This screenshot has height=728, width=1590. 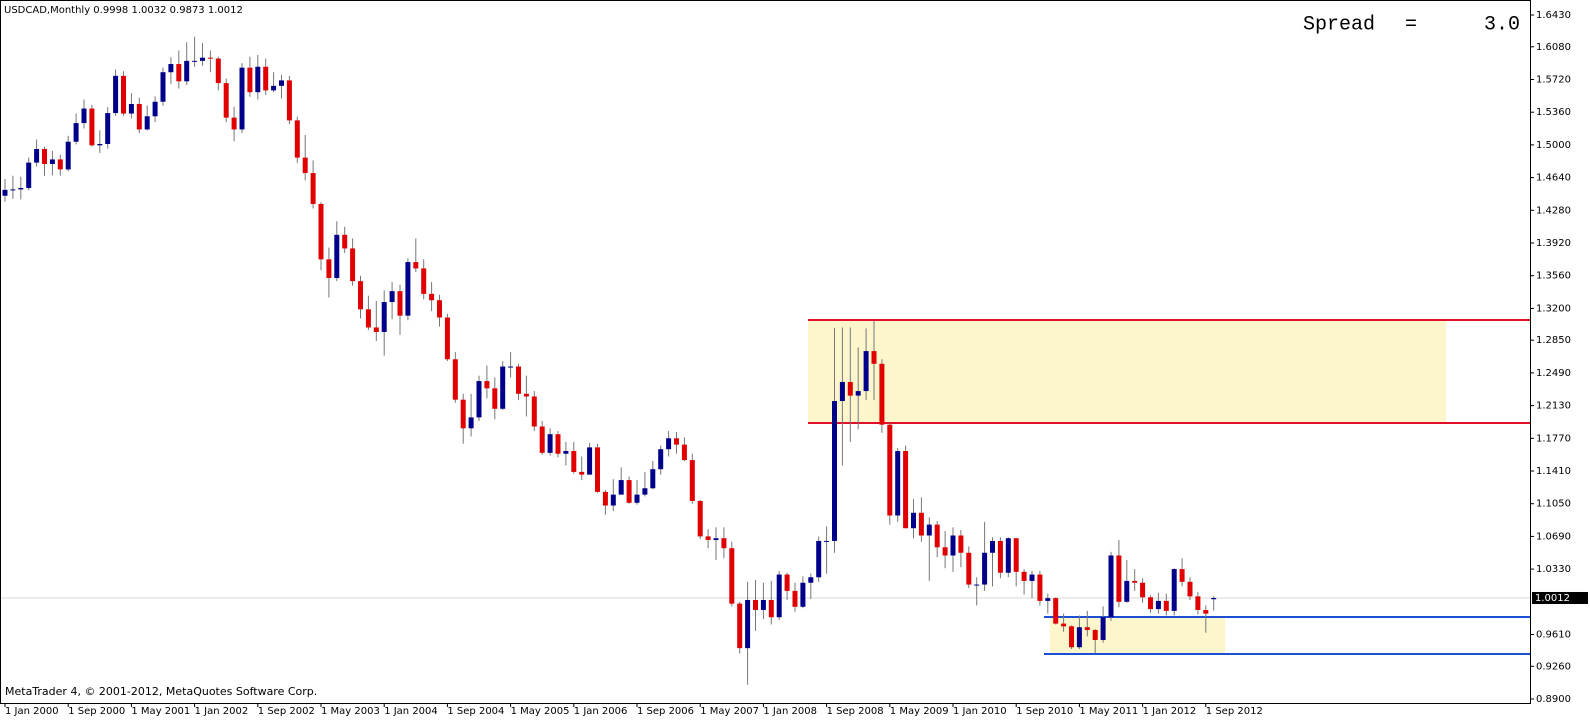 What do you see at coordinates (1553, 15) in the screenshot?
I see `y-tick-label: 1.6430` at bounding box center [1553, 15].